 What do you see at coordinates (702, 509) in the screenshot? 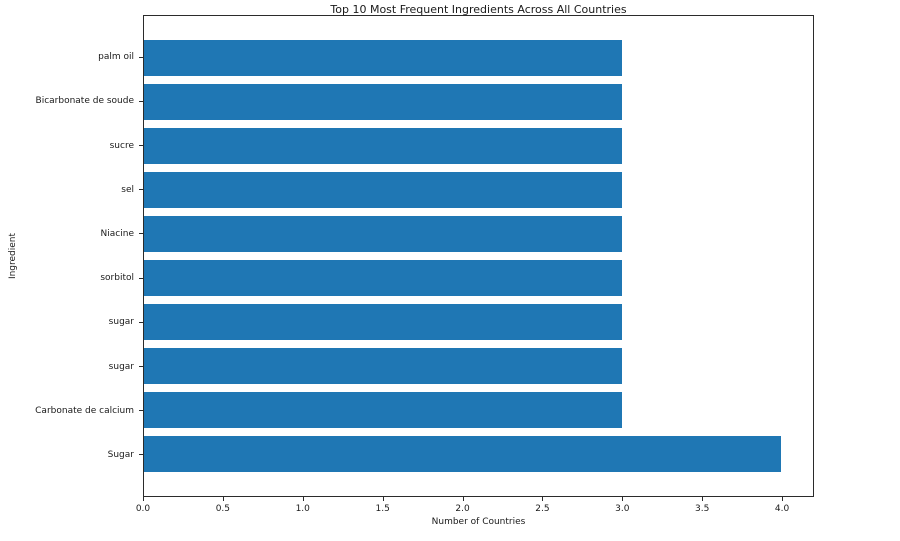
I see `x-tick-label-7: 3.5` at bounding box center [702, 509].